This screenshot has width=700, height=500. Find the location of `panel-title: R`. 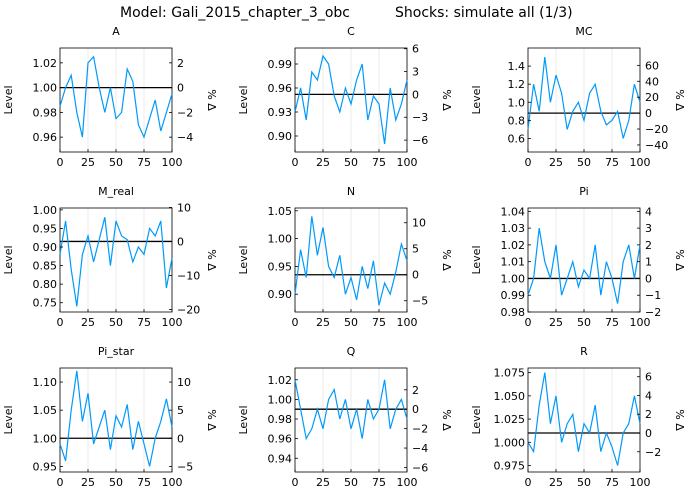

panel-title: R is located at coordinates (584, 351).